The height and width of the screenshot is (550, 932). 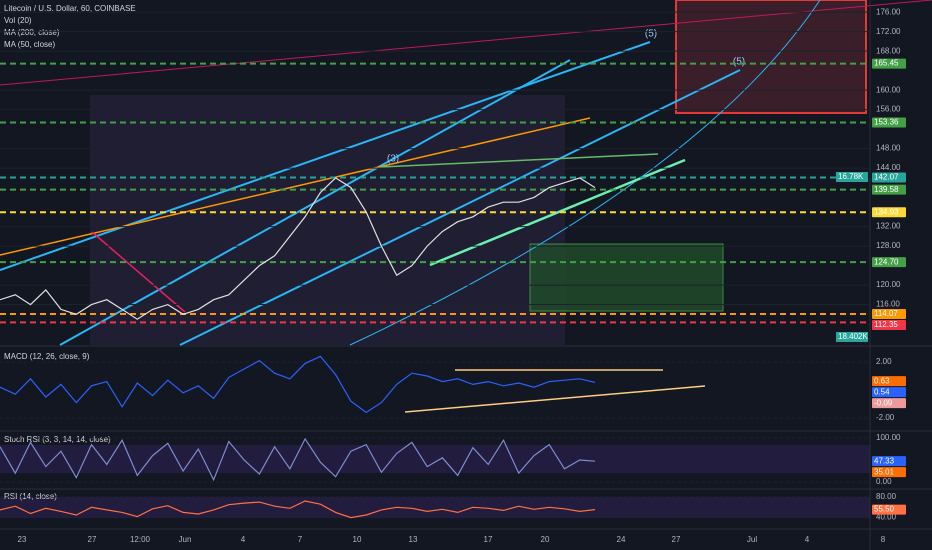 I want to click on indicator-label: MA (200, close), so click(x=32, y=32).